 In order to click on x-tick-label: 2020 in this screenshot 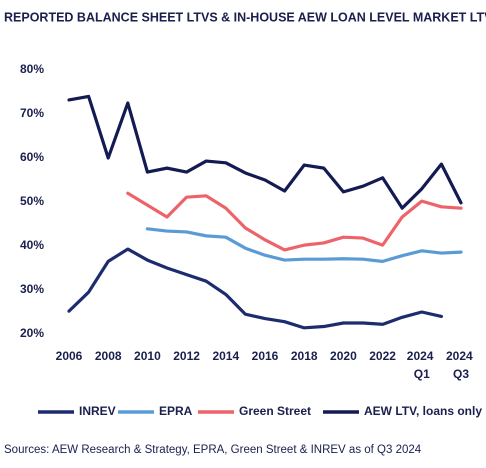, I will do `click(343, 356)`.